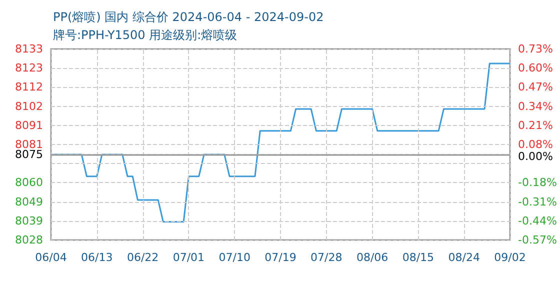  Describe the element at coordinates (29, 87) in the screenshot. I see `y-tick-label: 8112` at that location.